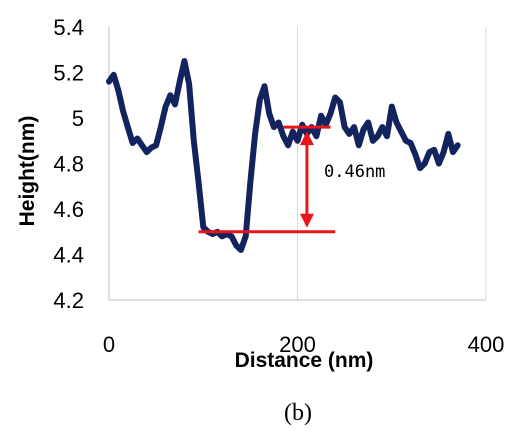 The image size is (514, 437). What do you see at coordinates (78, 118) in the screenshot?
I see `y-tick-label-4: 5` at bounding box center [78, 118].